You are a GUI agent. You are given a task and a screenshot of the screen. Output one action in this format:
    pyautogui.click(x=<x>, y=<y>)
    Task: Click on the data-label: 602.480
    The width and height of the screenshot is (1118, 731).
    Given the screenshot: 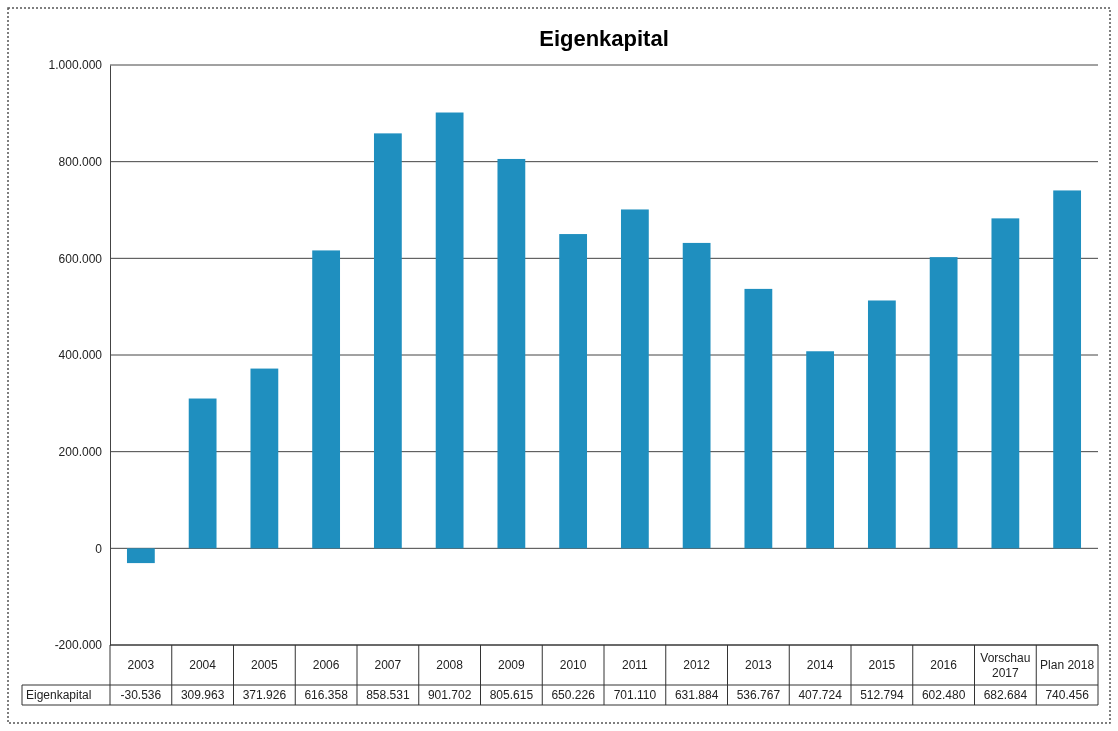 What is the action you would take?
    pyautogui.click(x=943, y=695)
    